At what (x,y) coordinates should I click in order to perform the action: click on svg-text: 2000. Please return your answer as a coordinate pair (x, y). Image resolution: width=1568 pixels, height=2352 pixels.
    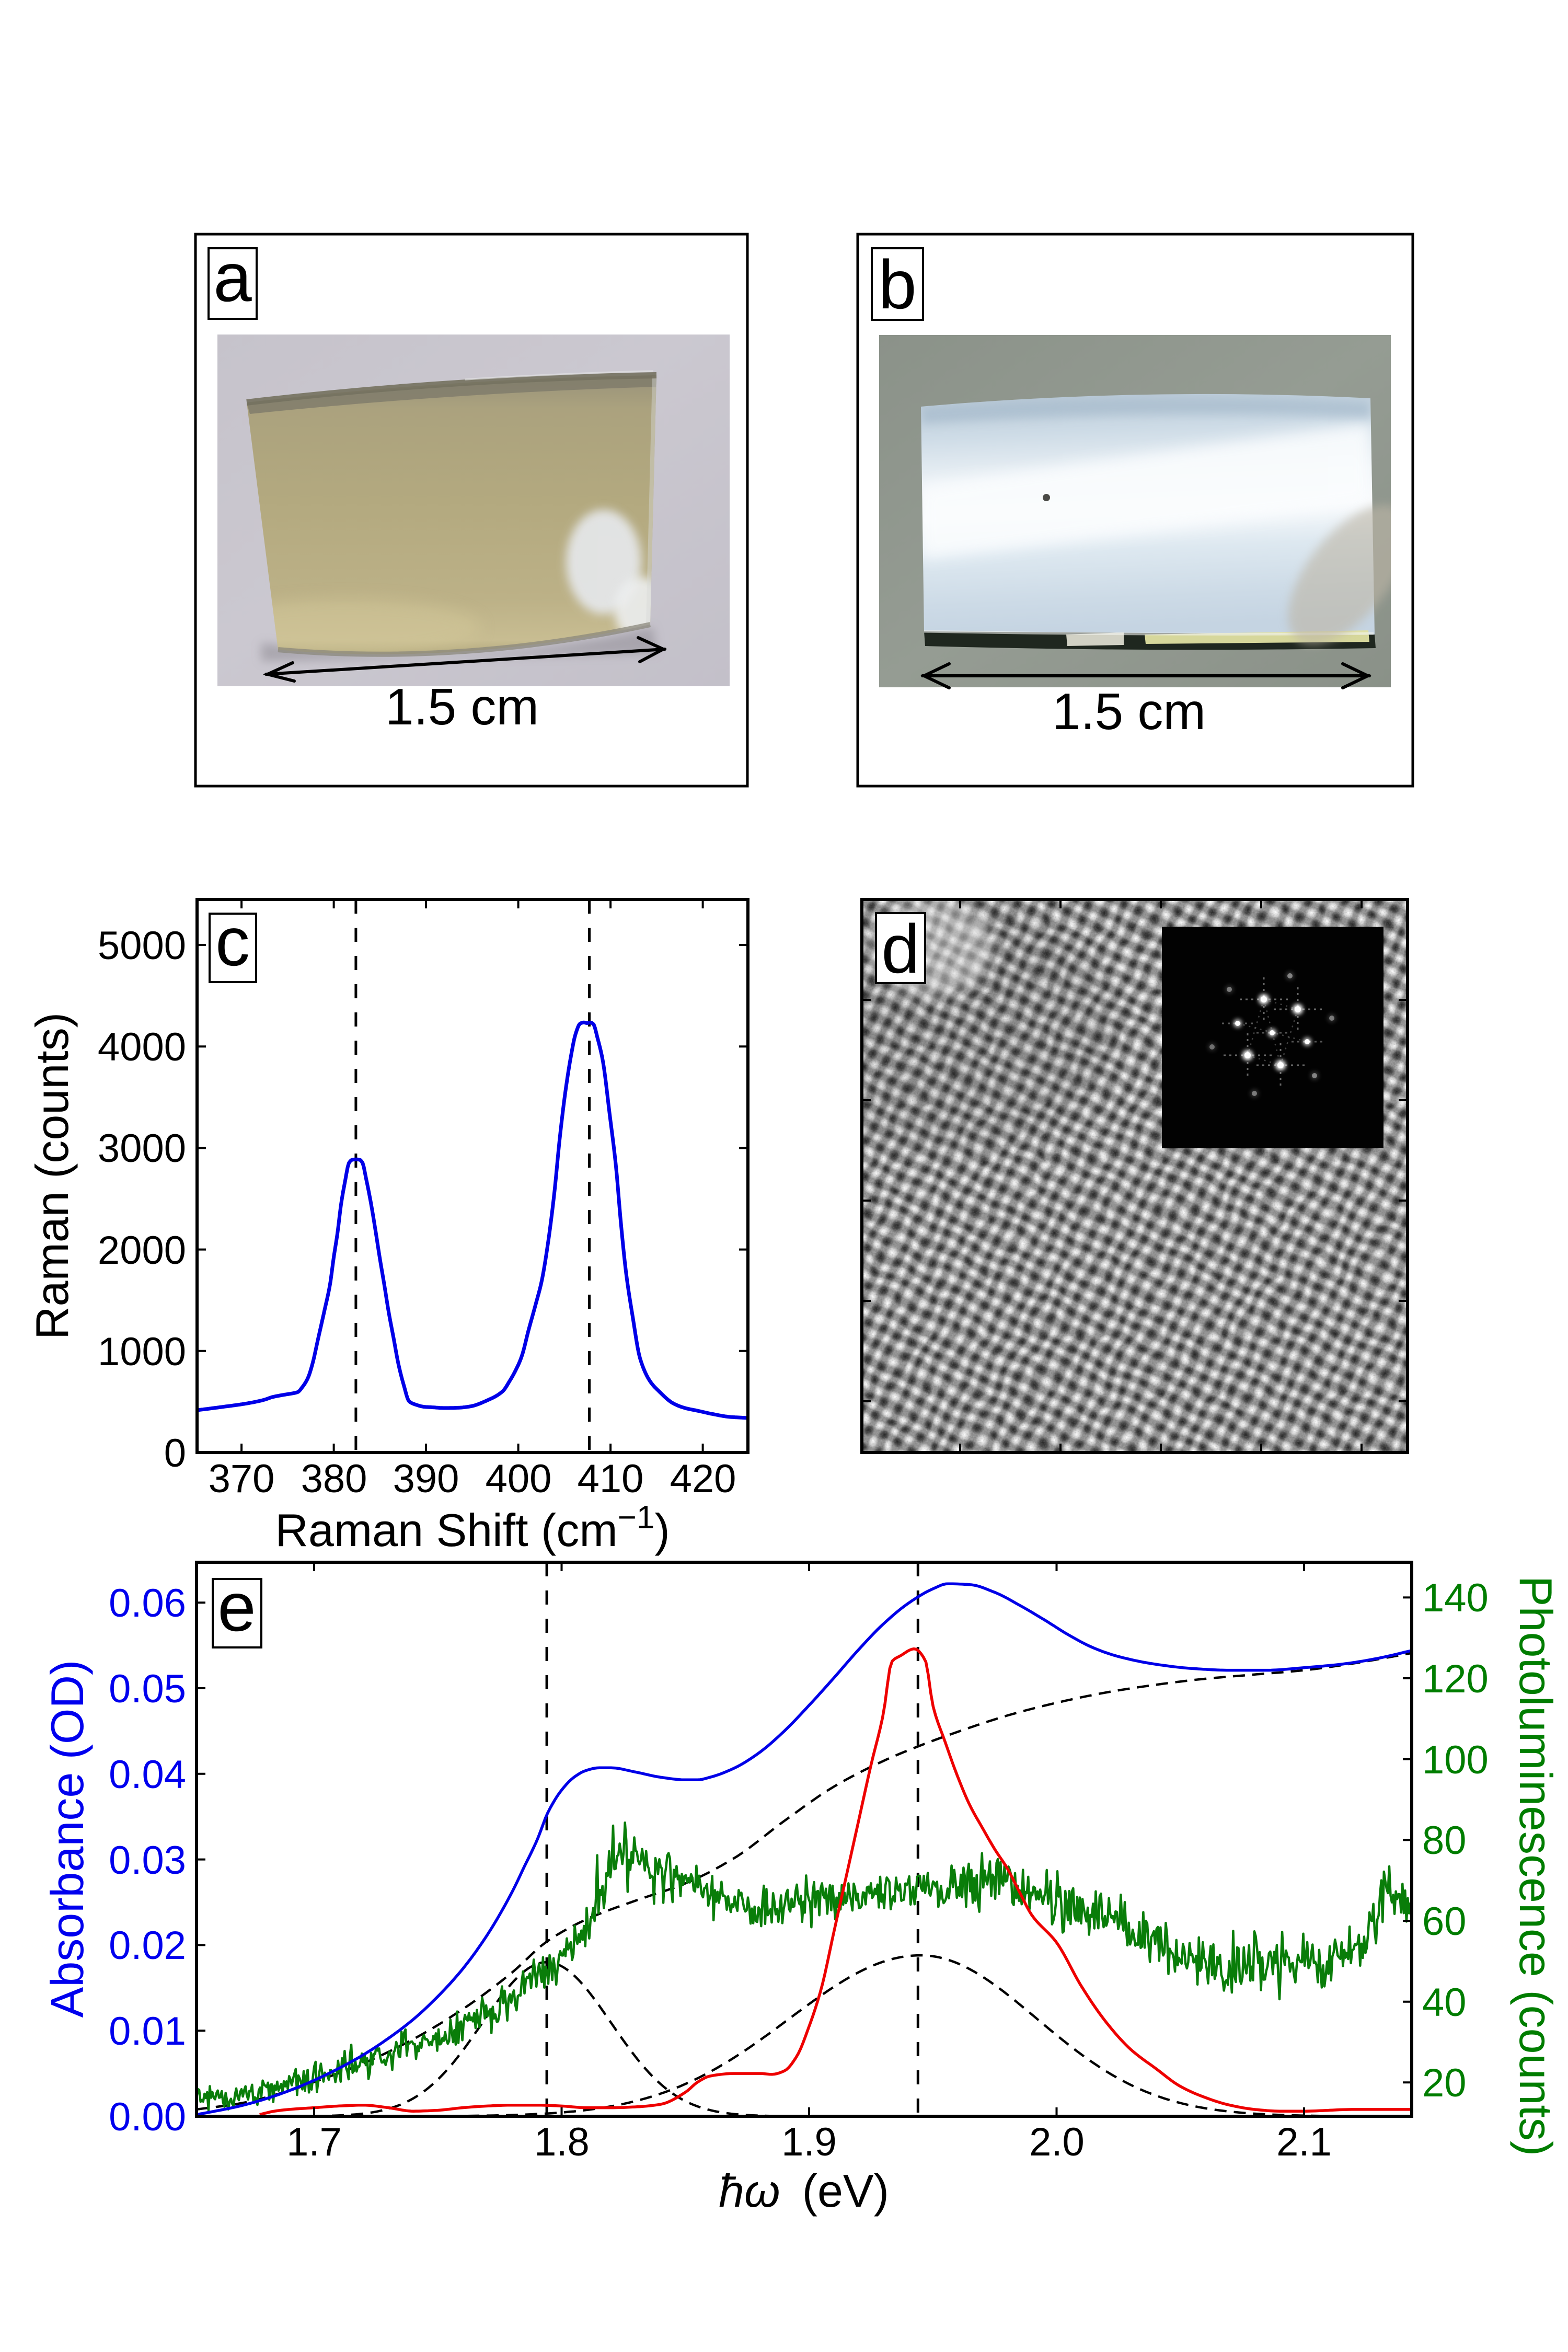
    Looking at the image, I should click on (142, 1250).